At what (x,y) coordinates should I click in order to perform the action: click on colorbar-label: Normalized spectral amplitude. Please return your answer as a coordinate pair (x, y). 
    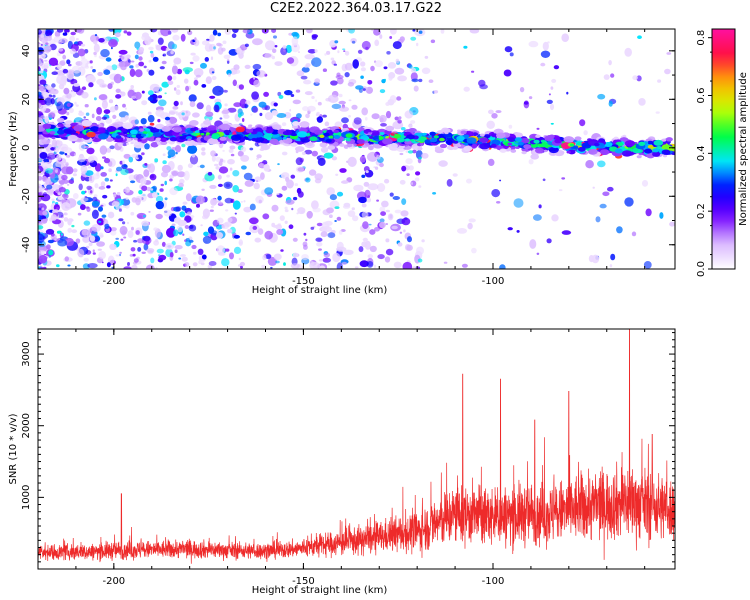
    Looking at the image, I should click on (743, 149).